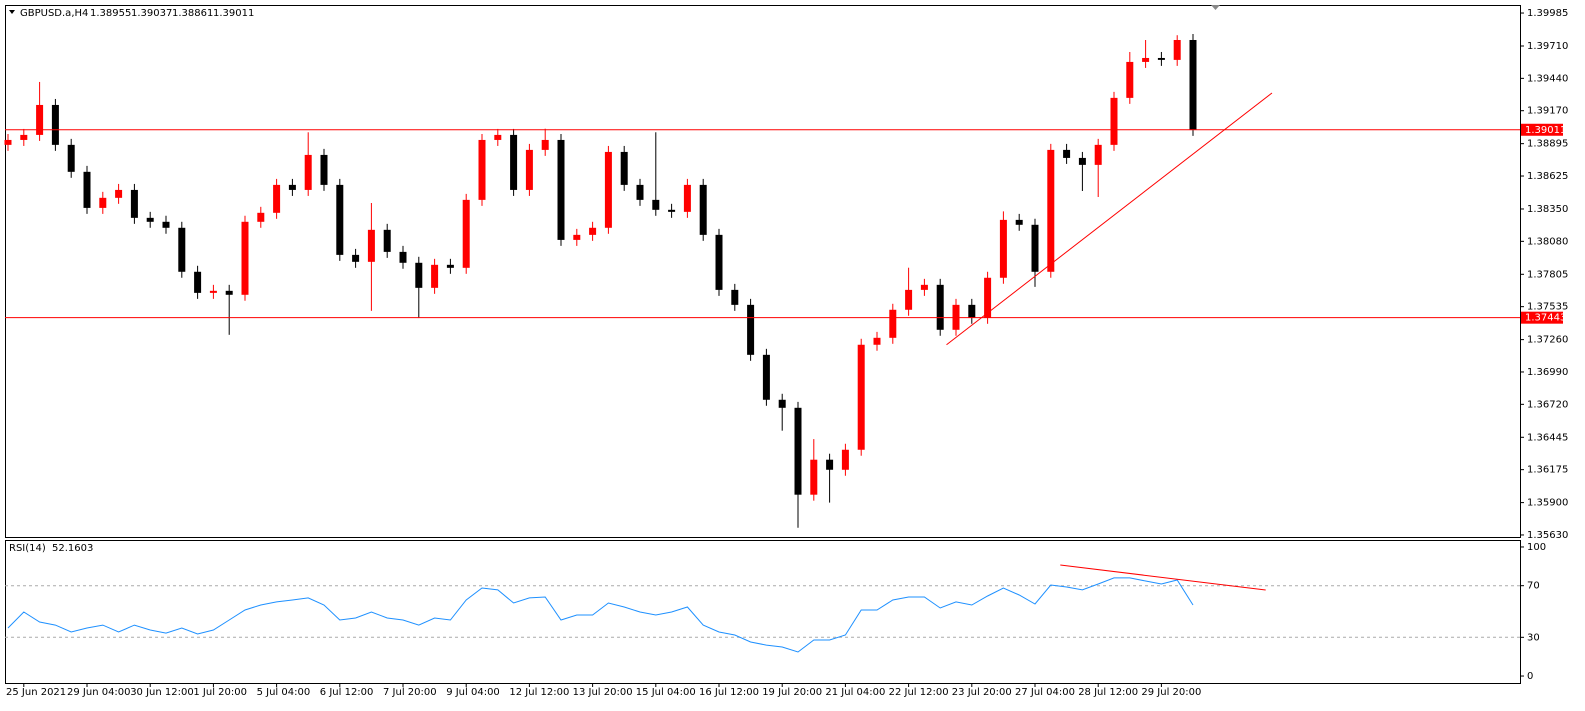  I want to click on x-tick-label: 25 Jun 2021, so click(36, 692).